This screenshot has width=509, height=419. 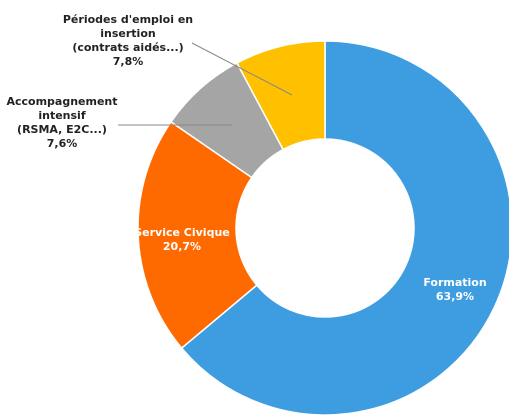 What do you see at coordinates (454, 282) in the screenshot?
I see `slice-label: Formation` at bounding box center [454, 282].